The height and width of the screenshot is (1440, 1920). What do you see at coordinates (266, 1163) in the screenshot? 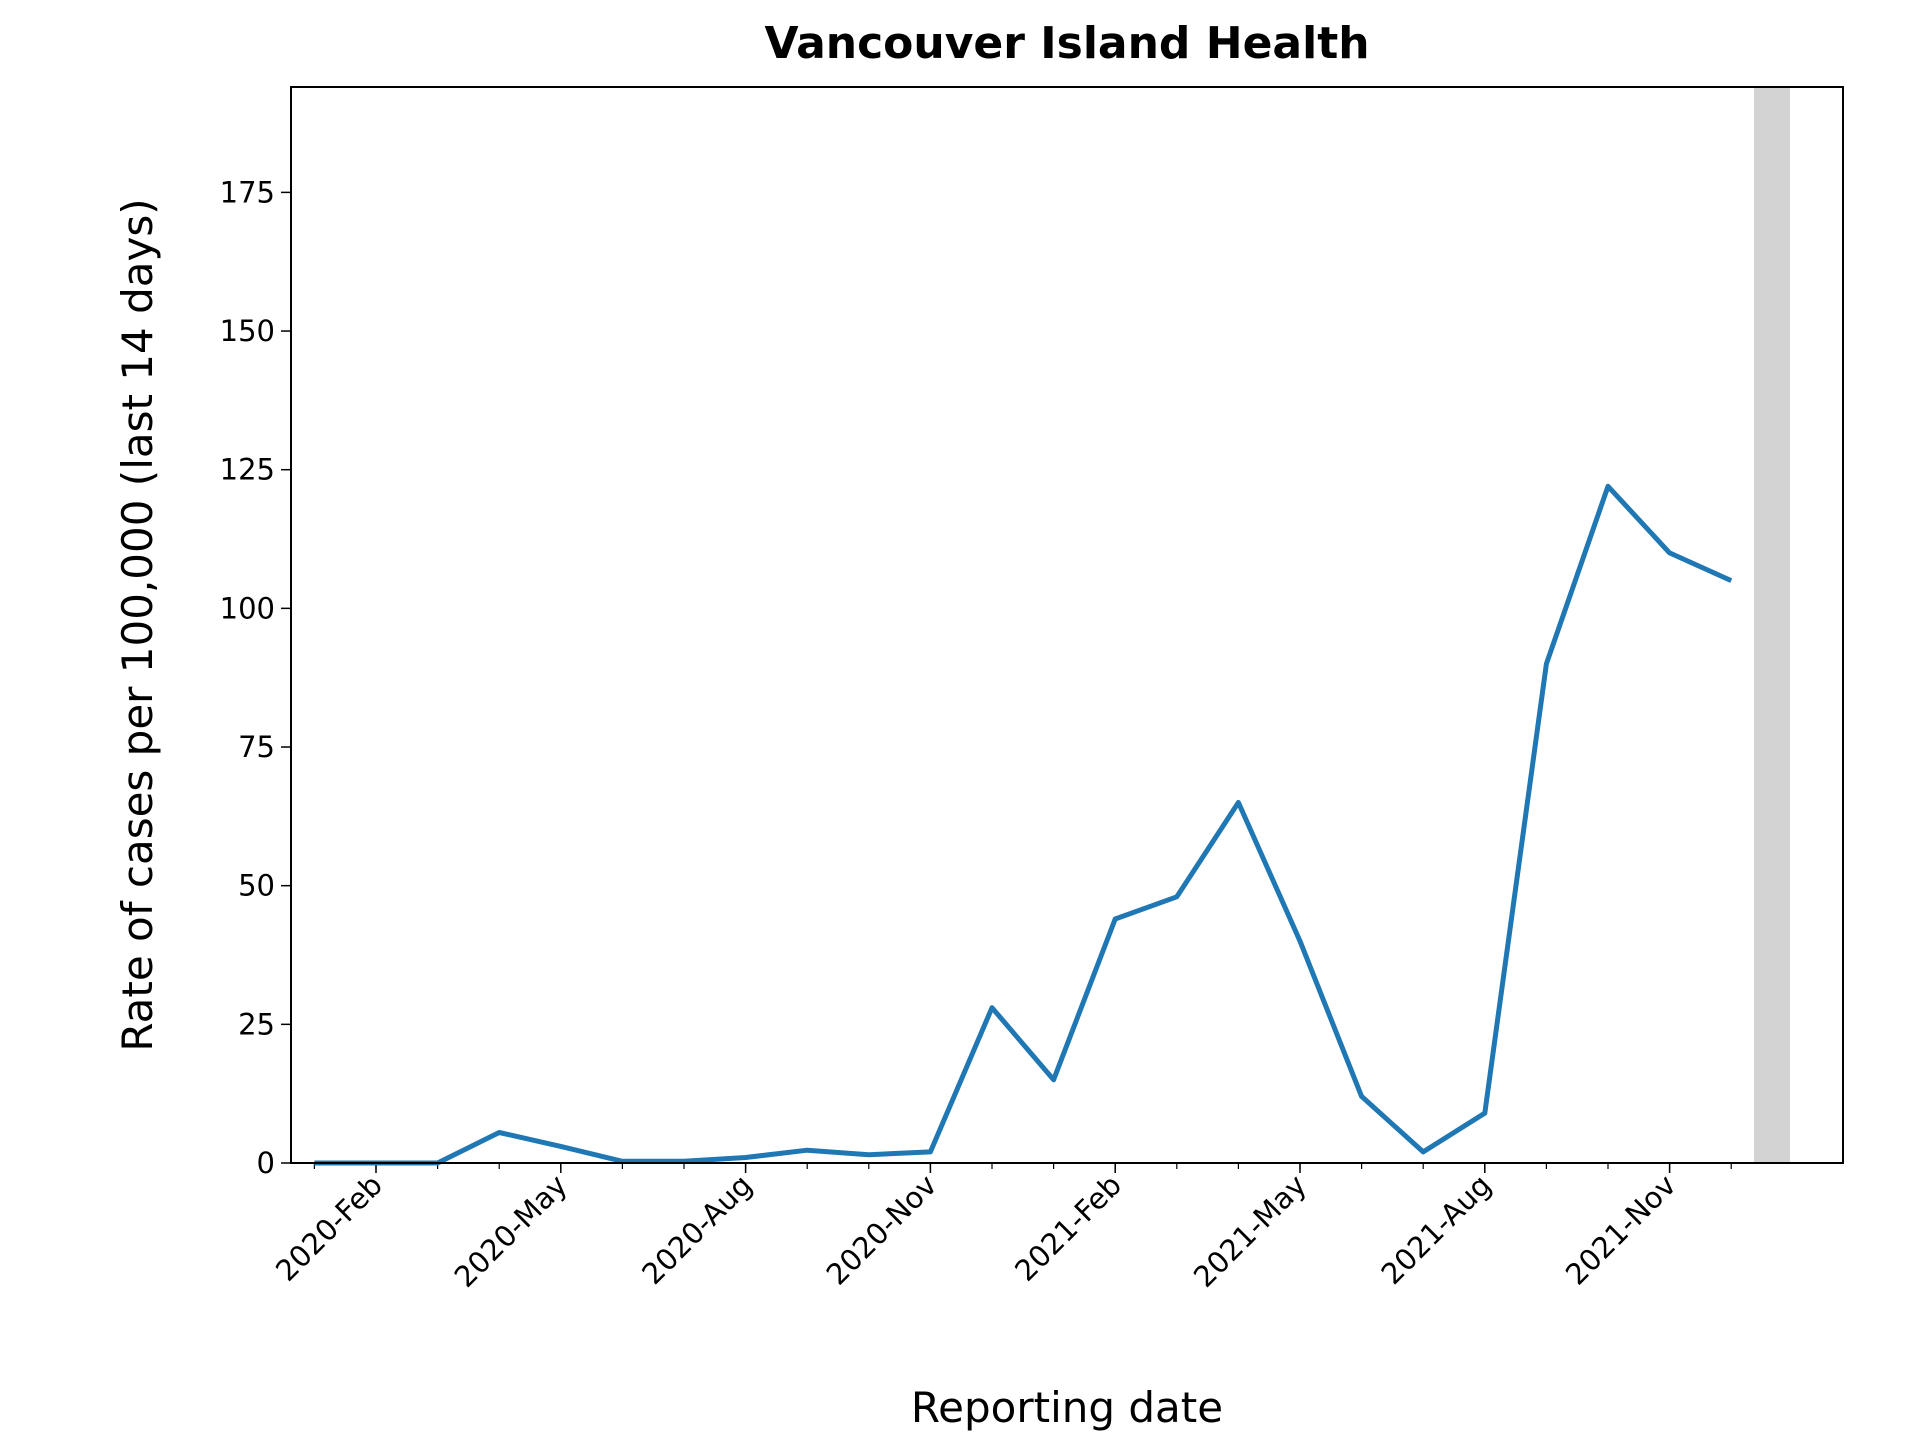
I see `y-tick-label: 0` at bounding box center [266, 1163].